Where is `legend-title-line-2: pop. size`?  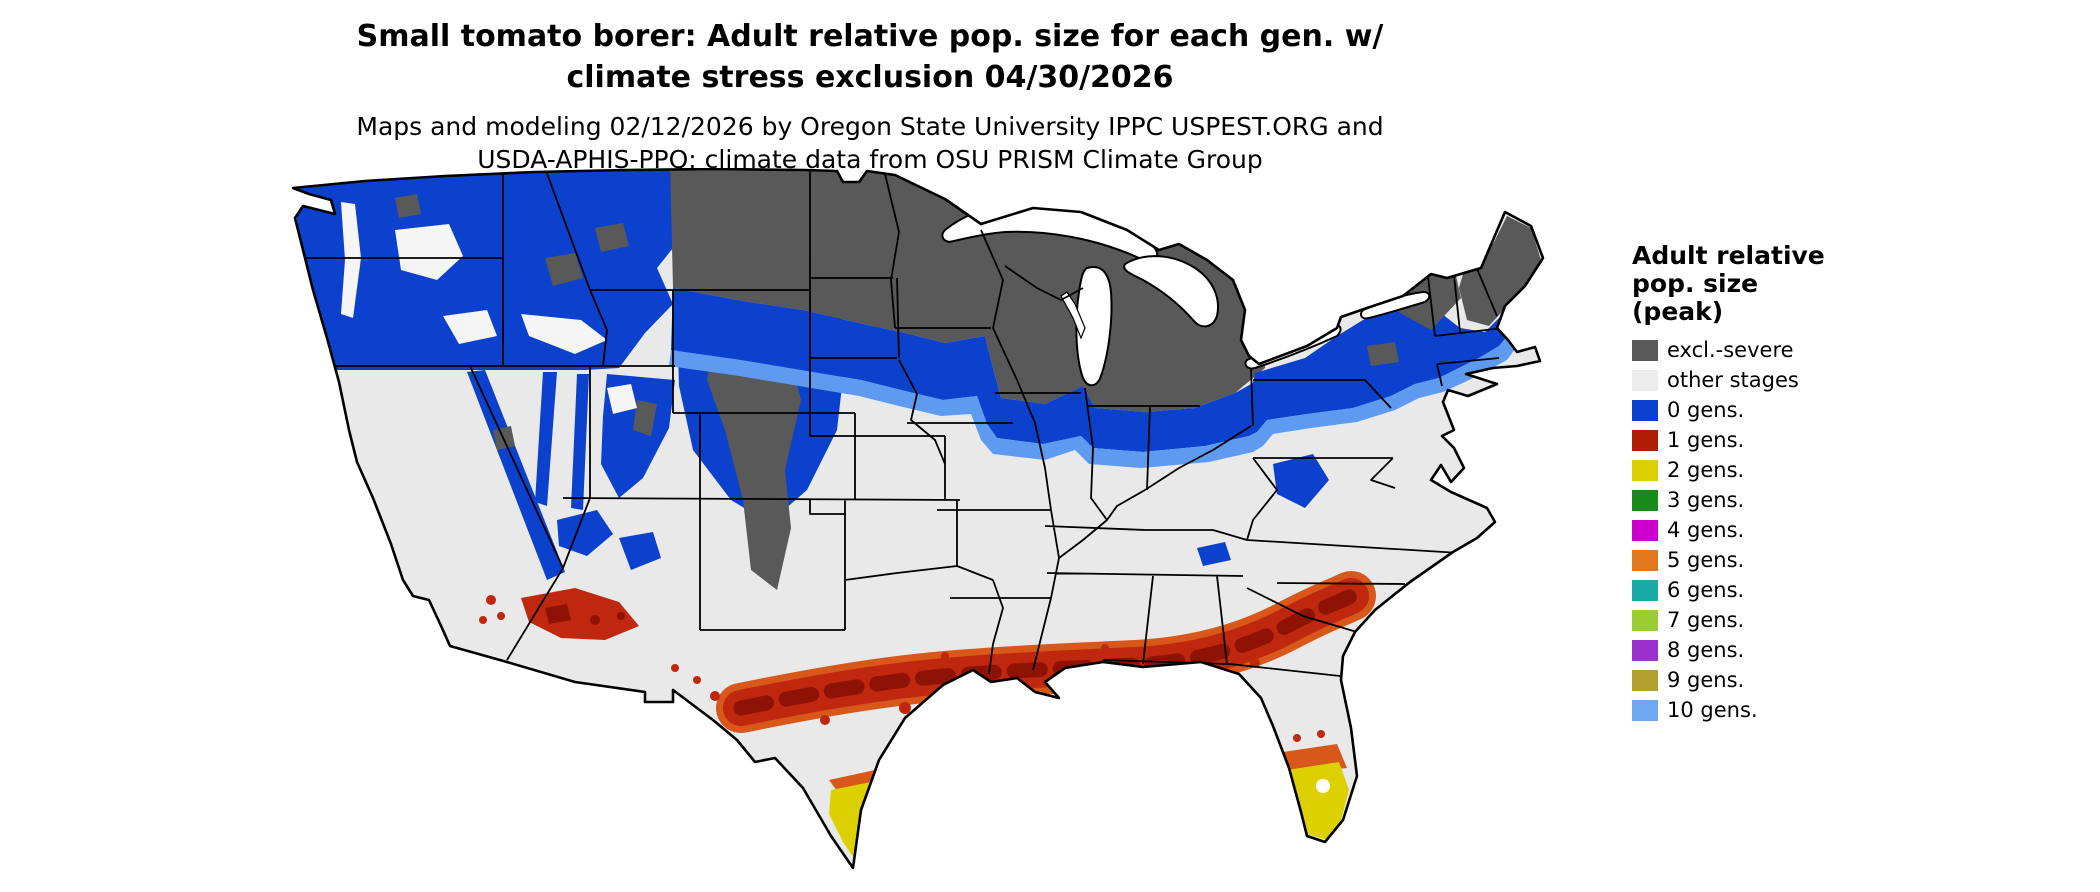
legend-title-line-2: pop. size is located at coordinates (1695, 283).